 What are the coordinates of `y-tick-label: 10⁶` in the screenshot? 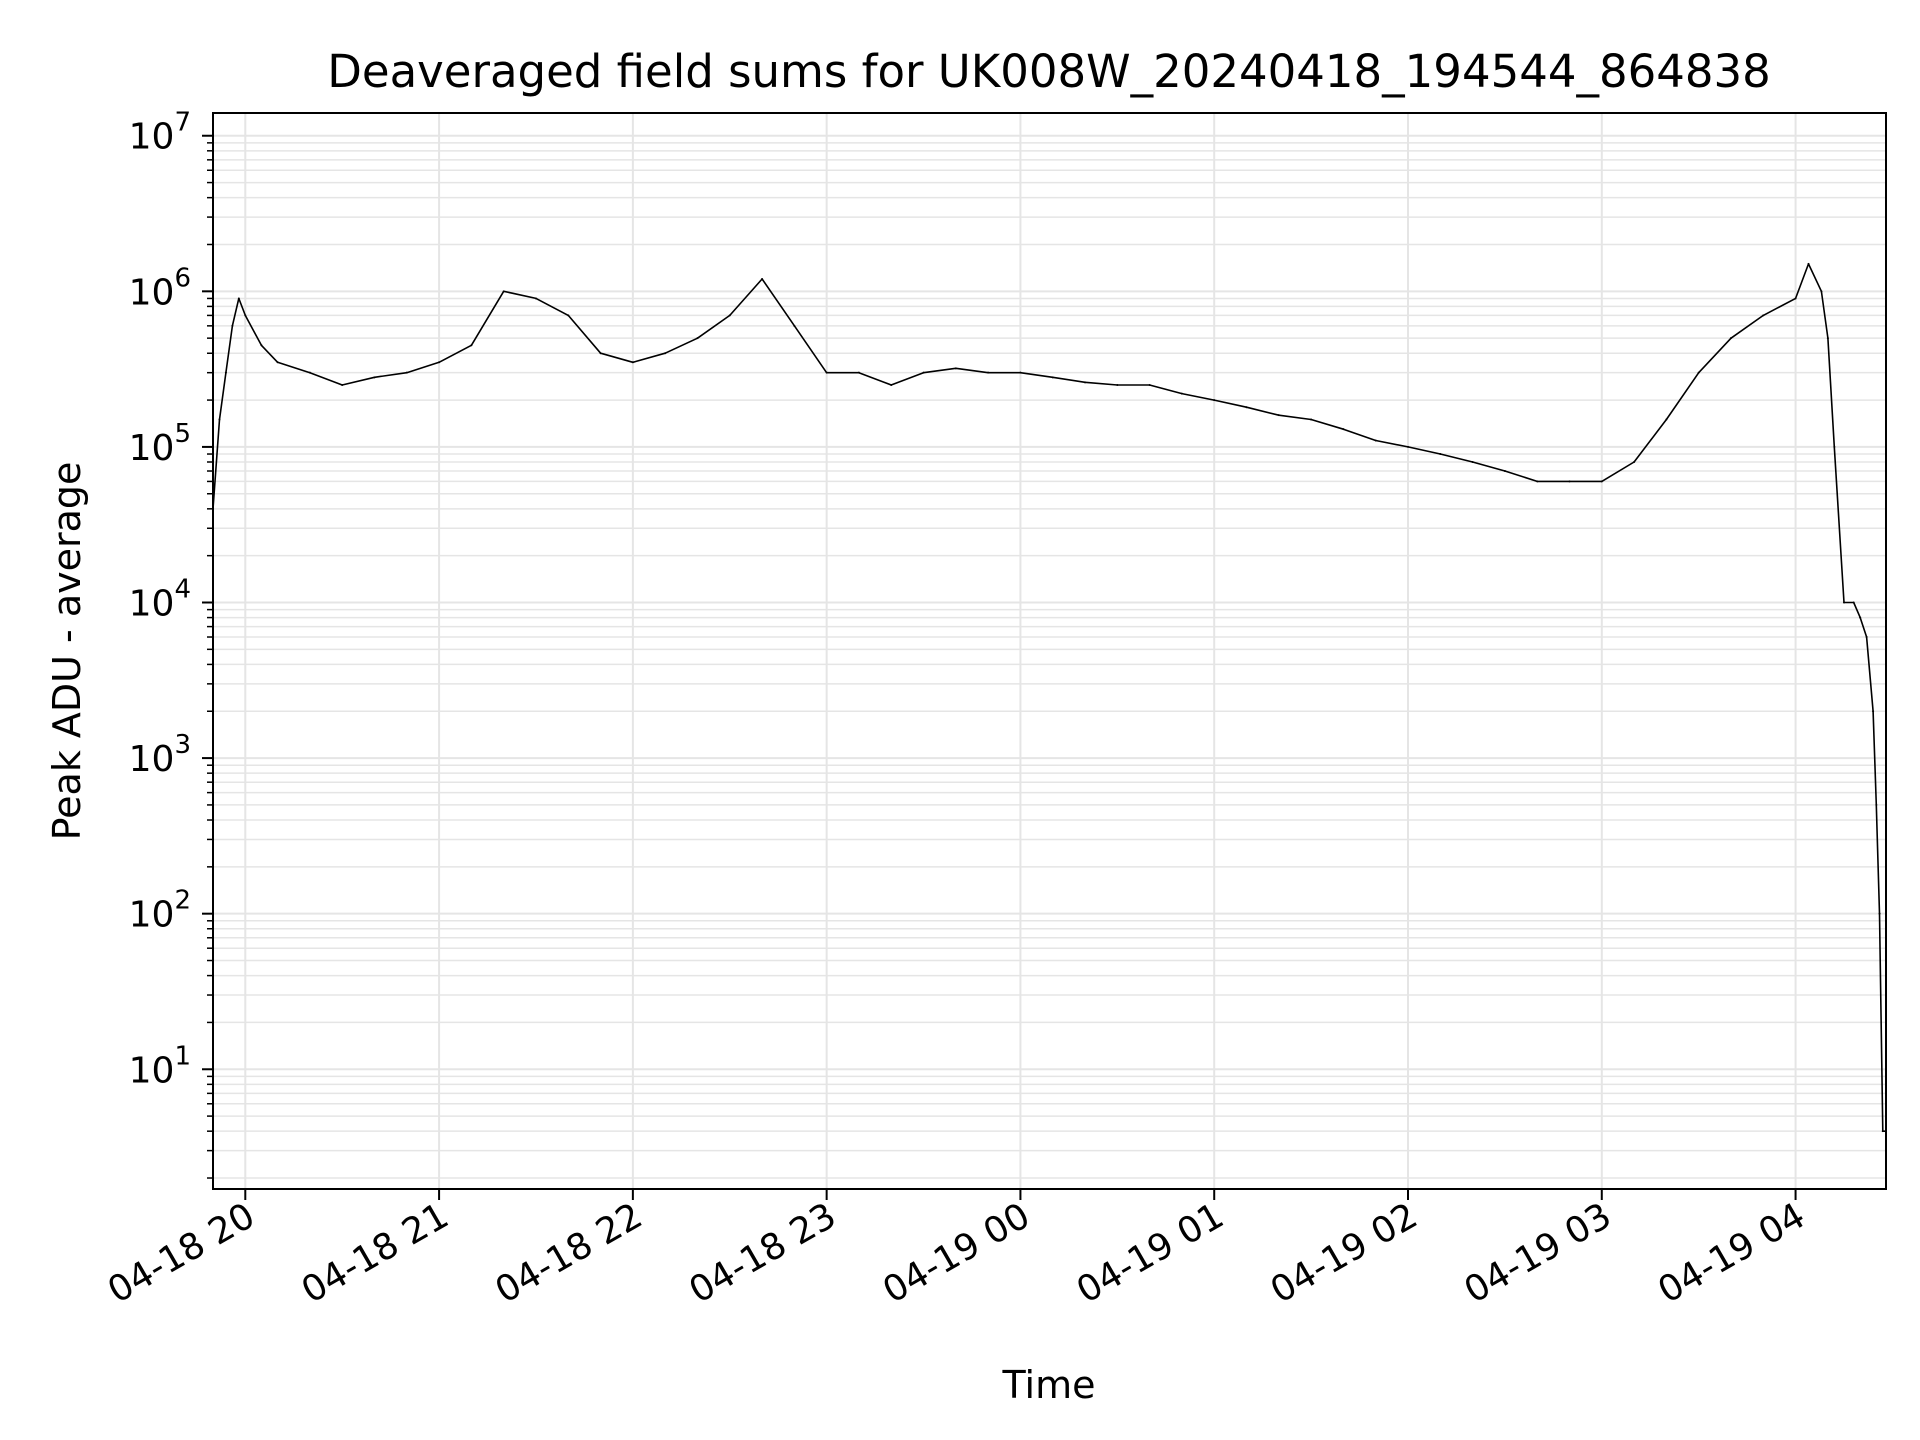 It's located at (160, 288).